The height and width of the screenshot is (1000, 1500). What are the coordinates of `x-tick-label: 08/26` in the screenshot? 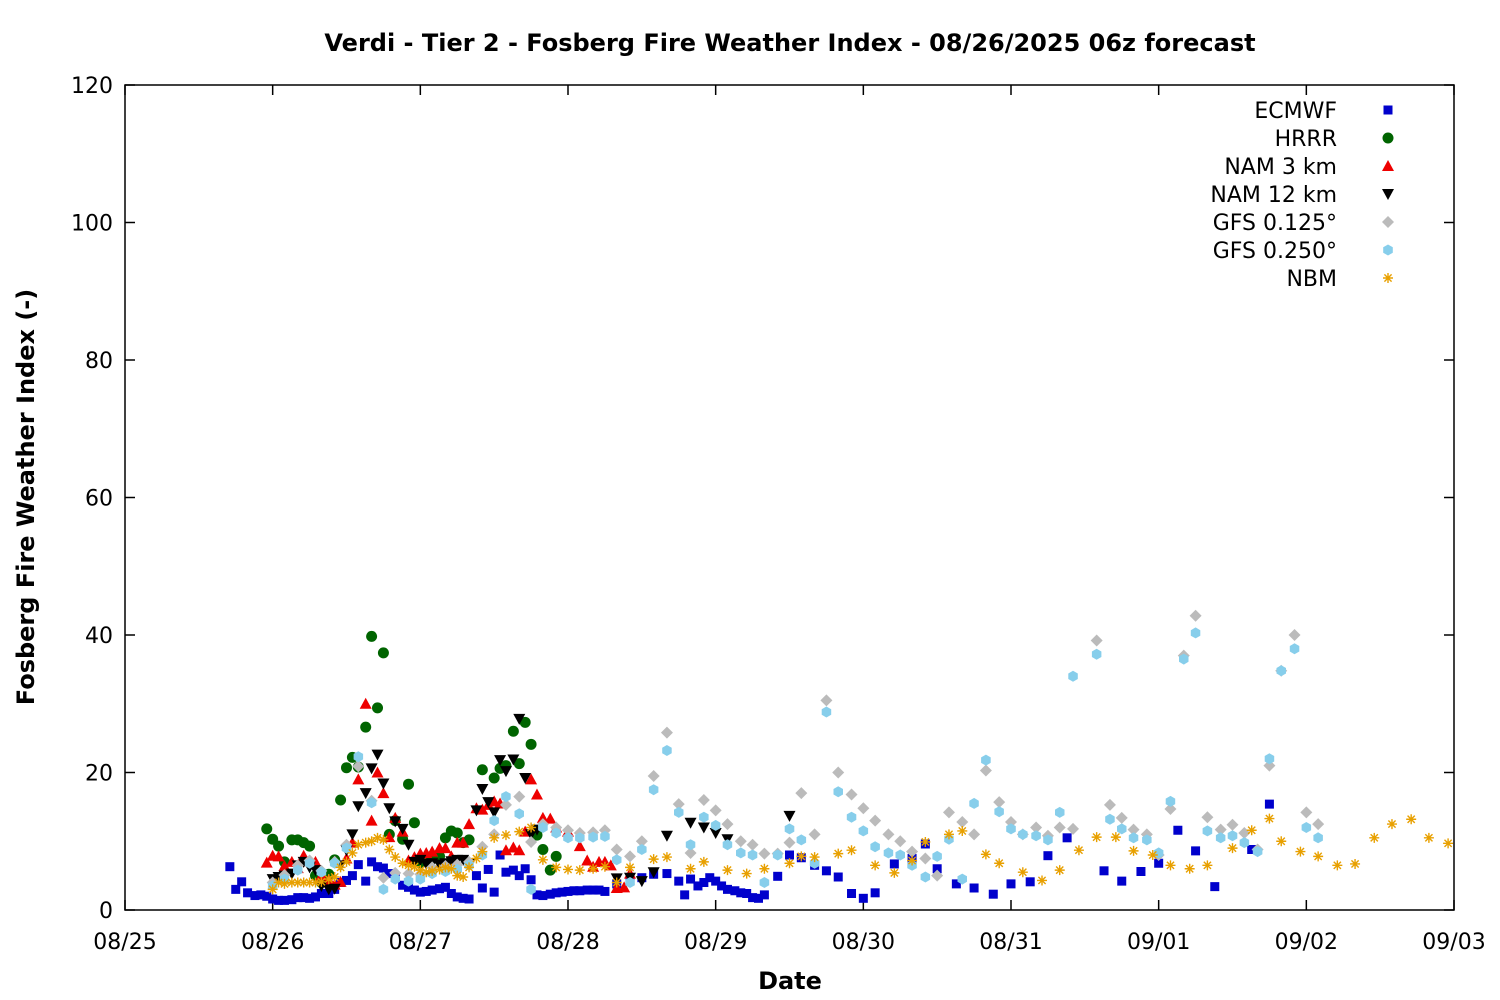 It's located at (272, 942).